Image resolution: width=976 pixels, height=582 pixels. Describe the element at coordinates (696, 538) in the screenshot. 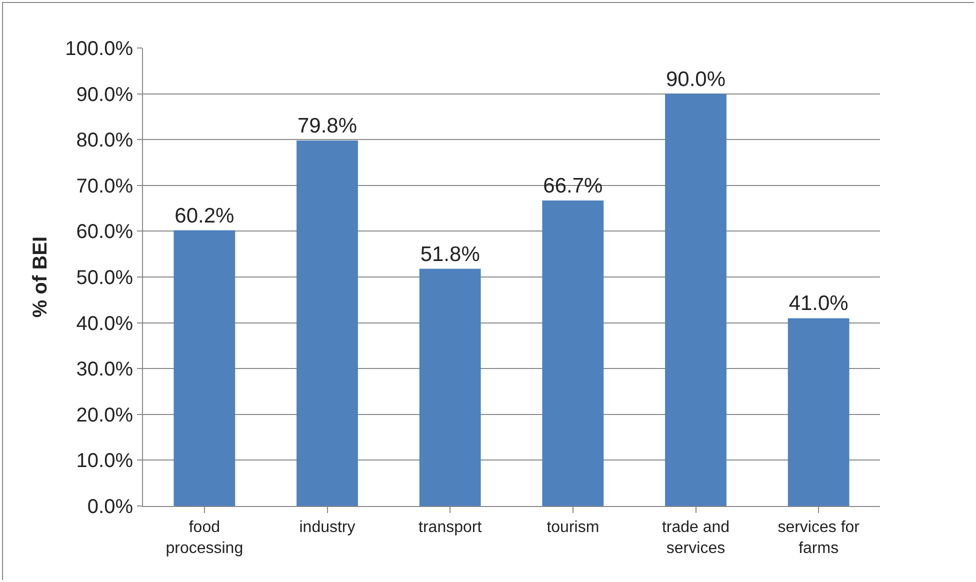

I see `x-tick-label: trade and services` at that location.